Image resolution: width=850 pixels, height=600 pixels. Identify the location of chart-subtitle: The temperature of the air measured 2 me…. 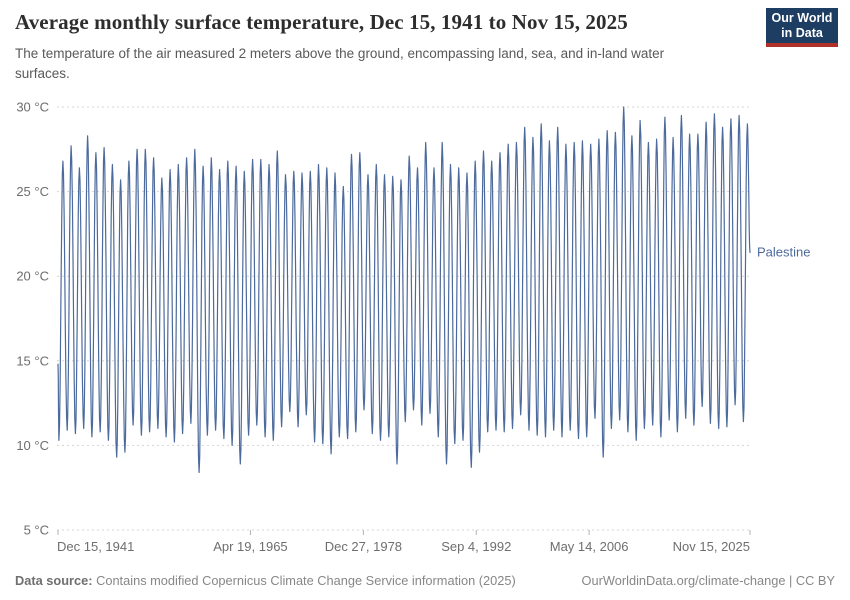
(340, 64).